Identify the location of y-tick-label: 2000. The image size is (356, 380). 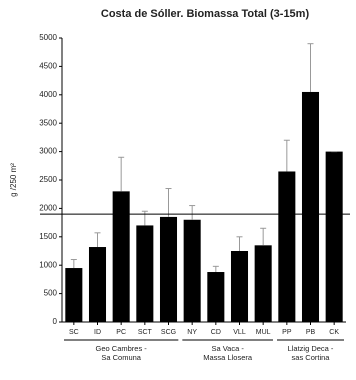
(48, 208).